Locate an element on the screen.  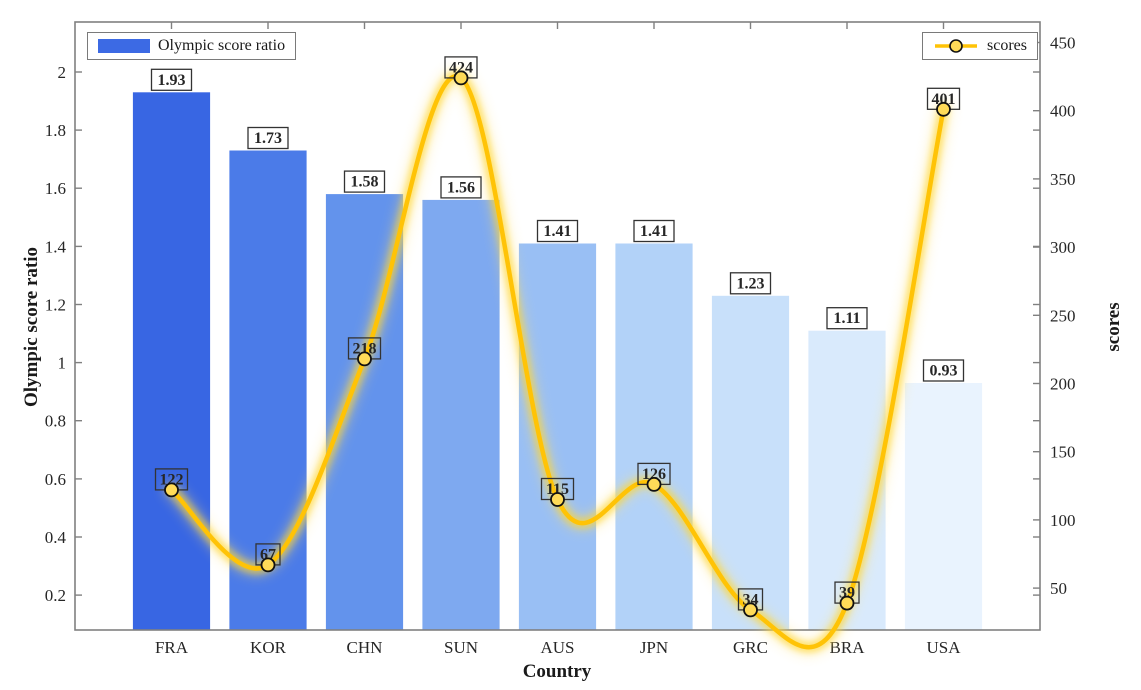
x-tick-label-AUS: AUS is located at coordinates (557, 647).